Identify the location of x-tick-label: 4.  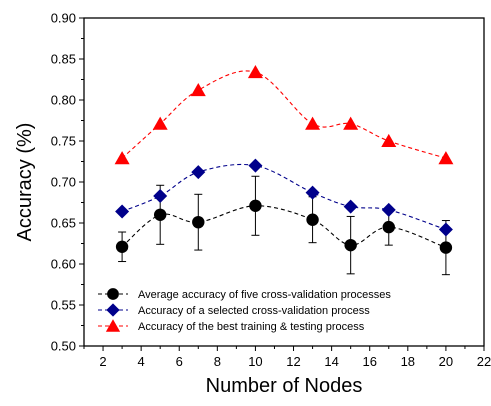
(141, 361).